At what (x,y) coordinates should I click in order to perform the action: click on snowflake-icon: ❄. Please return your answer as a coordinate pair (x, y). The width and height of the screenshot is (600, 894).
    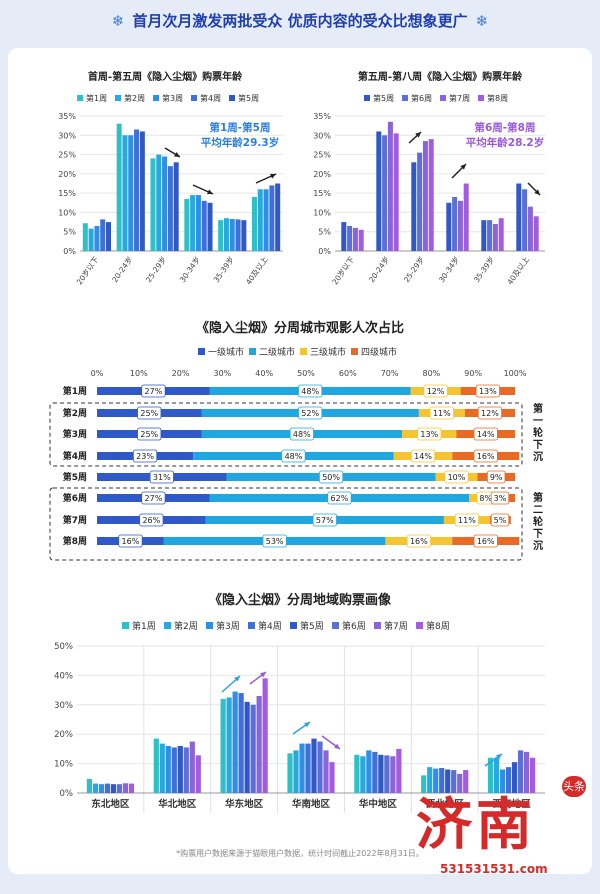
    Looking at the image, I should click on (482, 21).